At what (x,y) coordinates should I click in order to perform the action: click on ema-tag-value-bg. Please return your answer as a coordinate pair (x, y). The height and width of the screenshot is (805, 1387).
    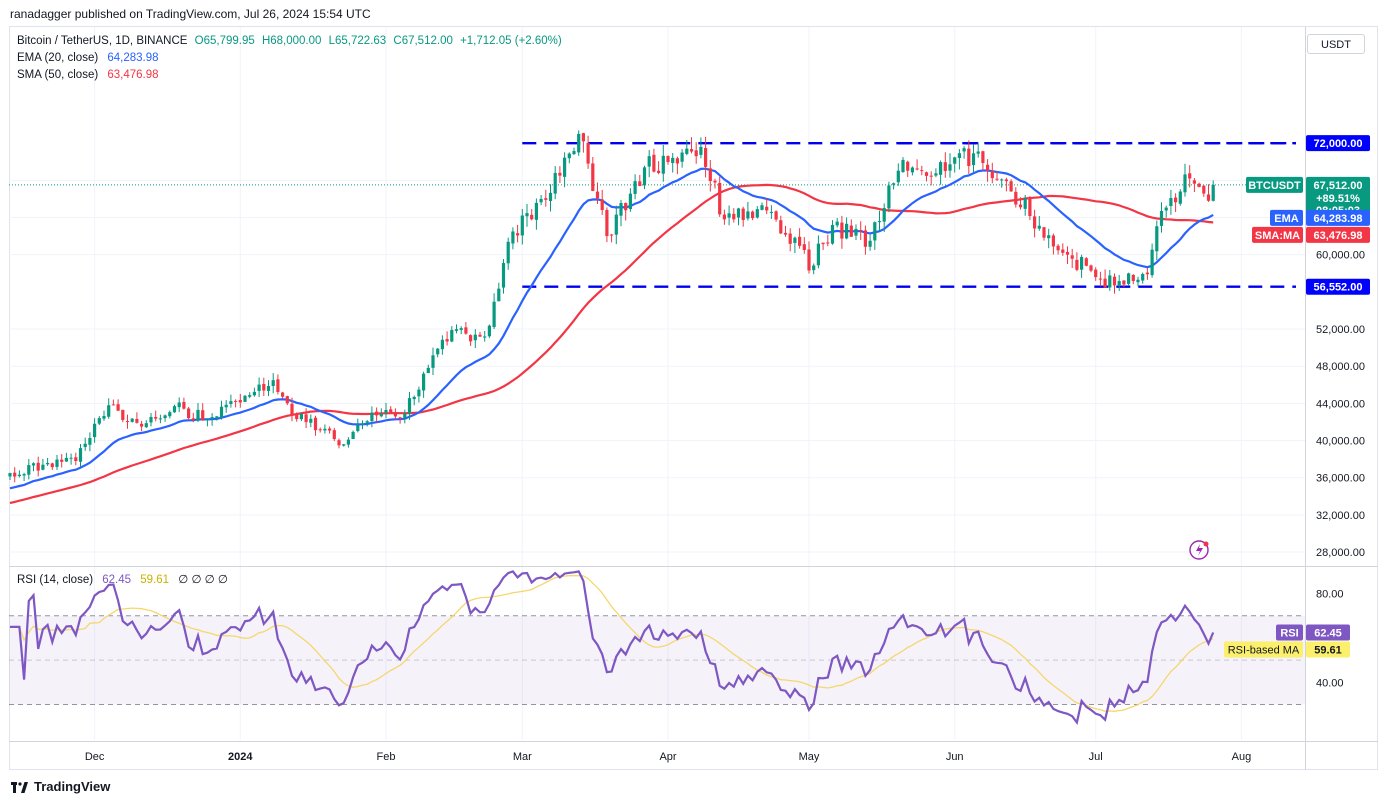
    Looking at the image, I should click on (1338, 217).